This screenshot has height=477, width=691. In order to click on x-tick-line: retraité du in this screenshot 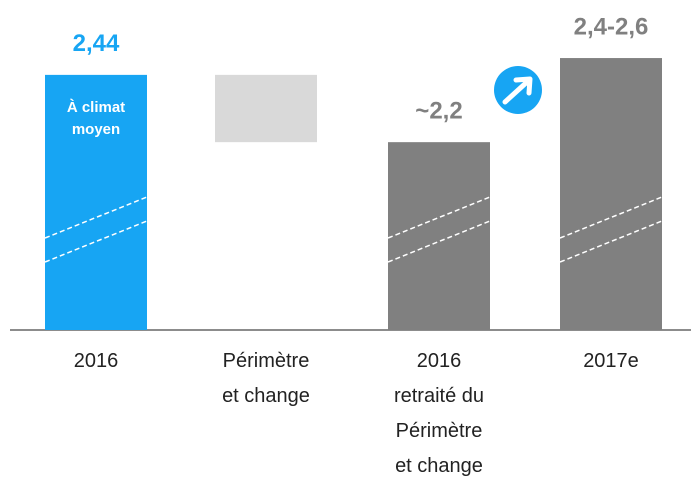, I will do `click(439, 396)`.